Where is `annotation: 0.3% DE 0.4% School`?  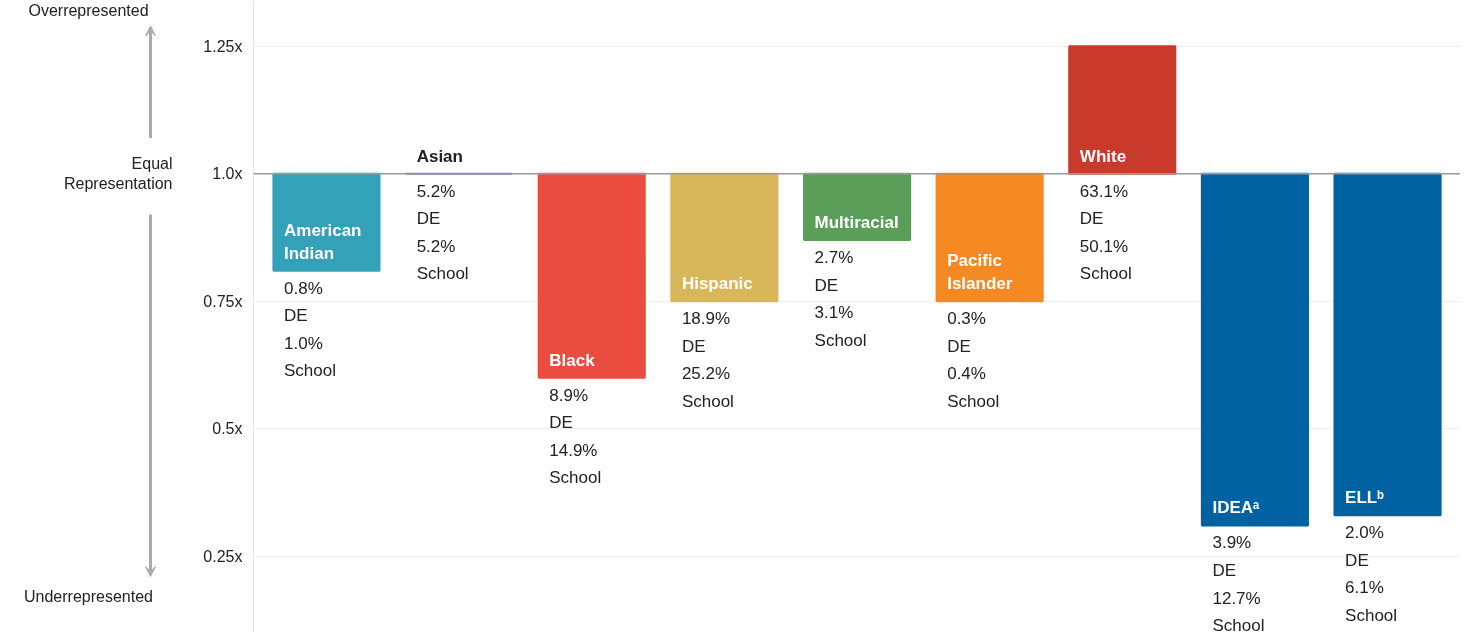
annotation: 0.3% DE 0.4% School is located at coordinates (973, 360).